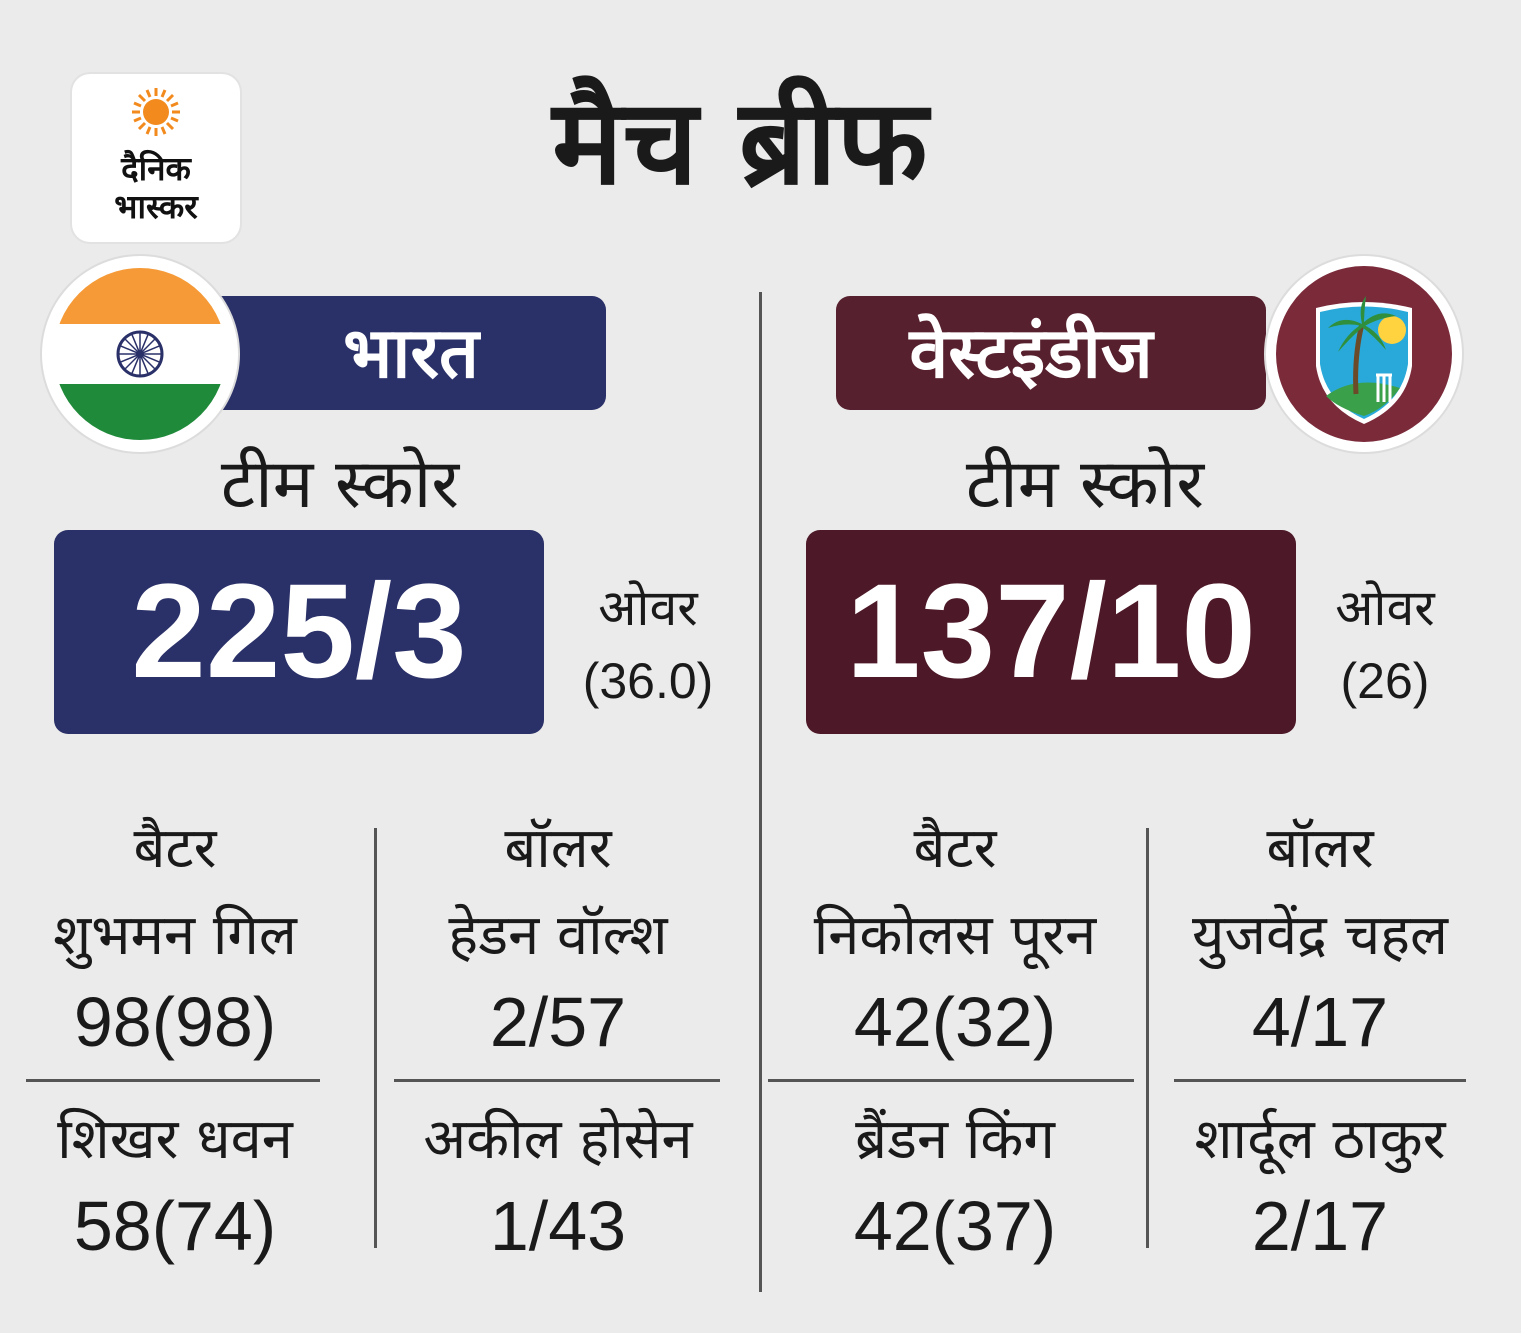 This screenshot has width=1521, height=1333. Describe the element at coordinates (558, 935) in the screenshot. I see `india-bowler-1-name: हेडन वॉल्श` at that location.